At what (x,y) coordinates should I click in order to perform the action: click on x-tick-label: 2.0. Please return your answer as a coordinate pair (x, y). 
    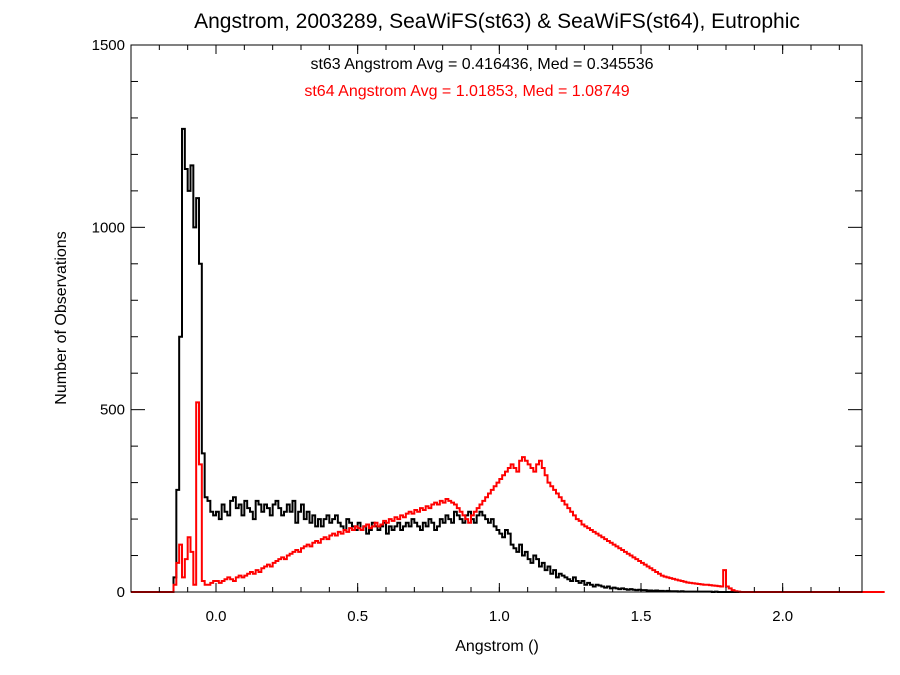
    Looking at the image, I should click on (782, 616).